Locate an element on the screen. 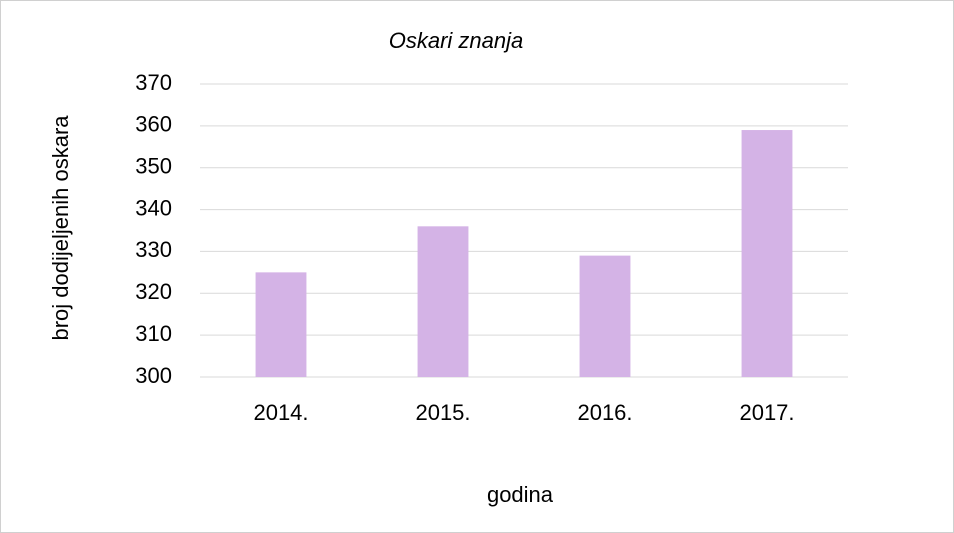  y-tick-label: 310 is located at coordinates (153, 333).